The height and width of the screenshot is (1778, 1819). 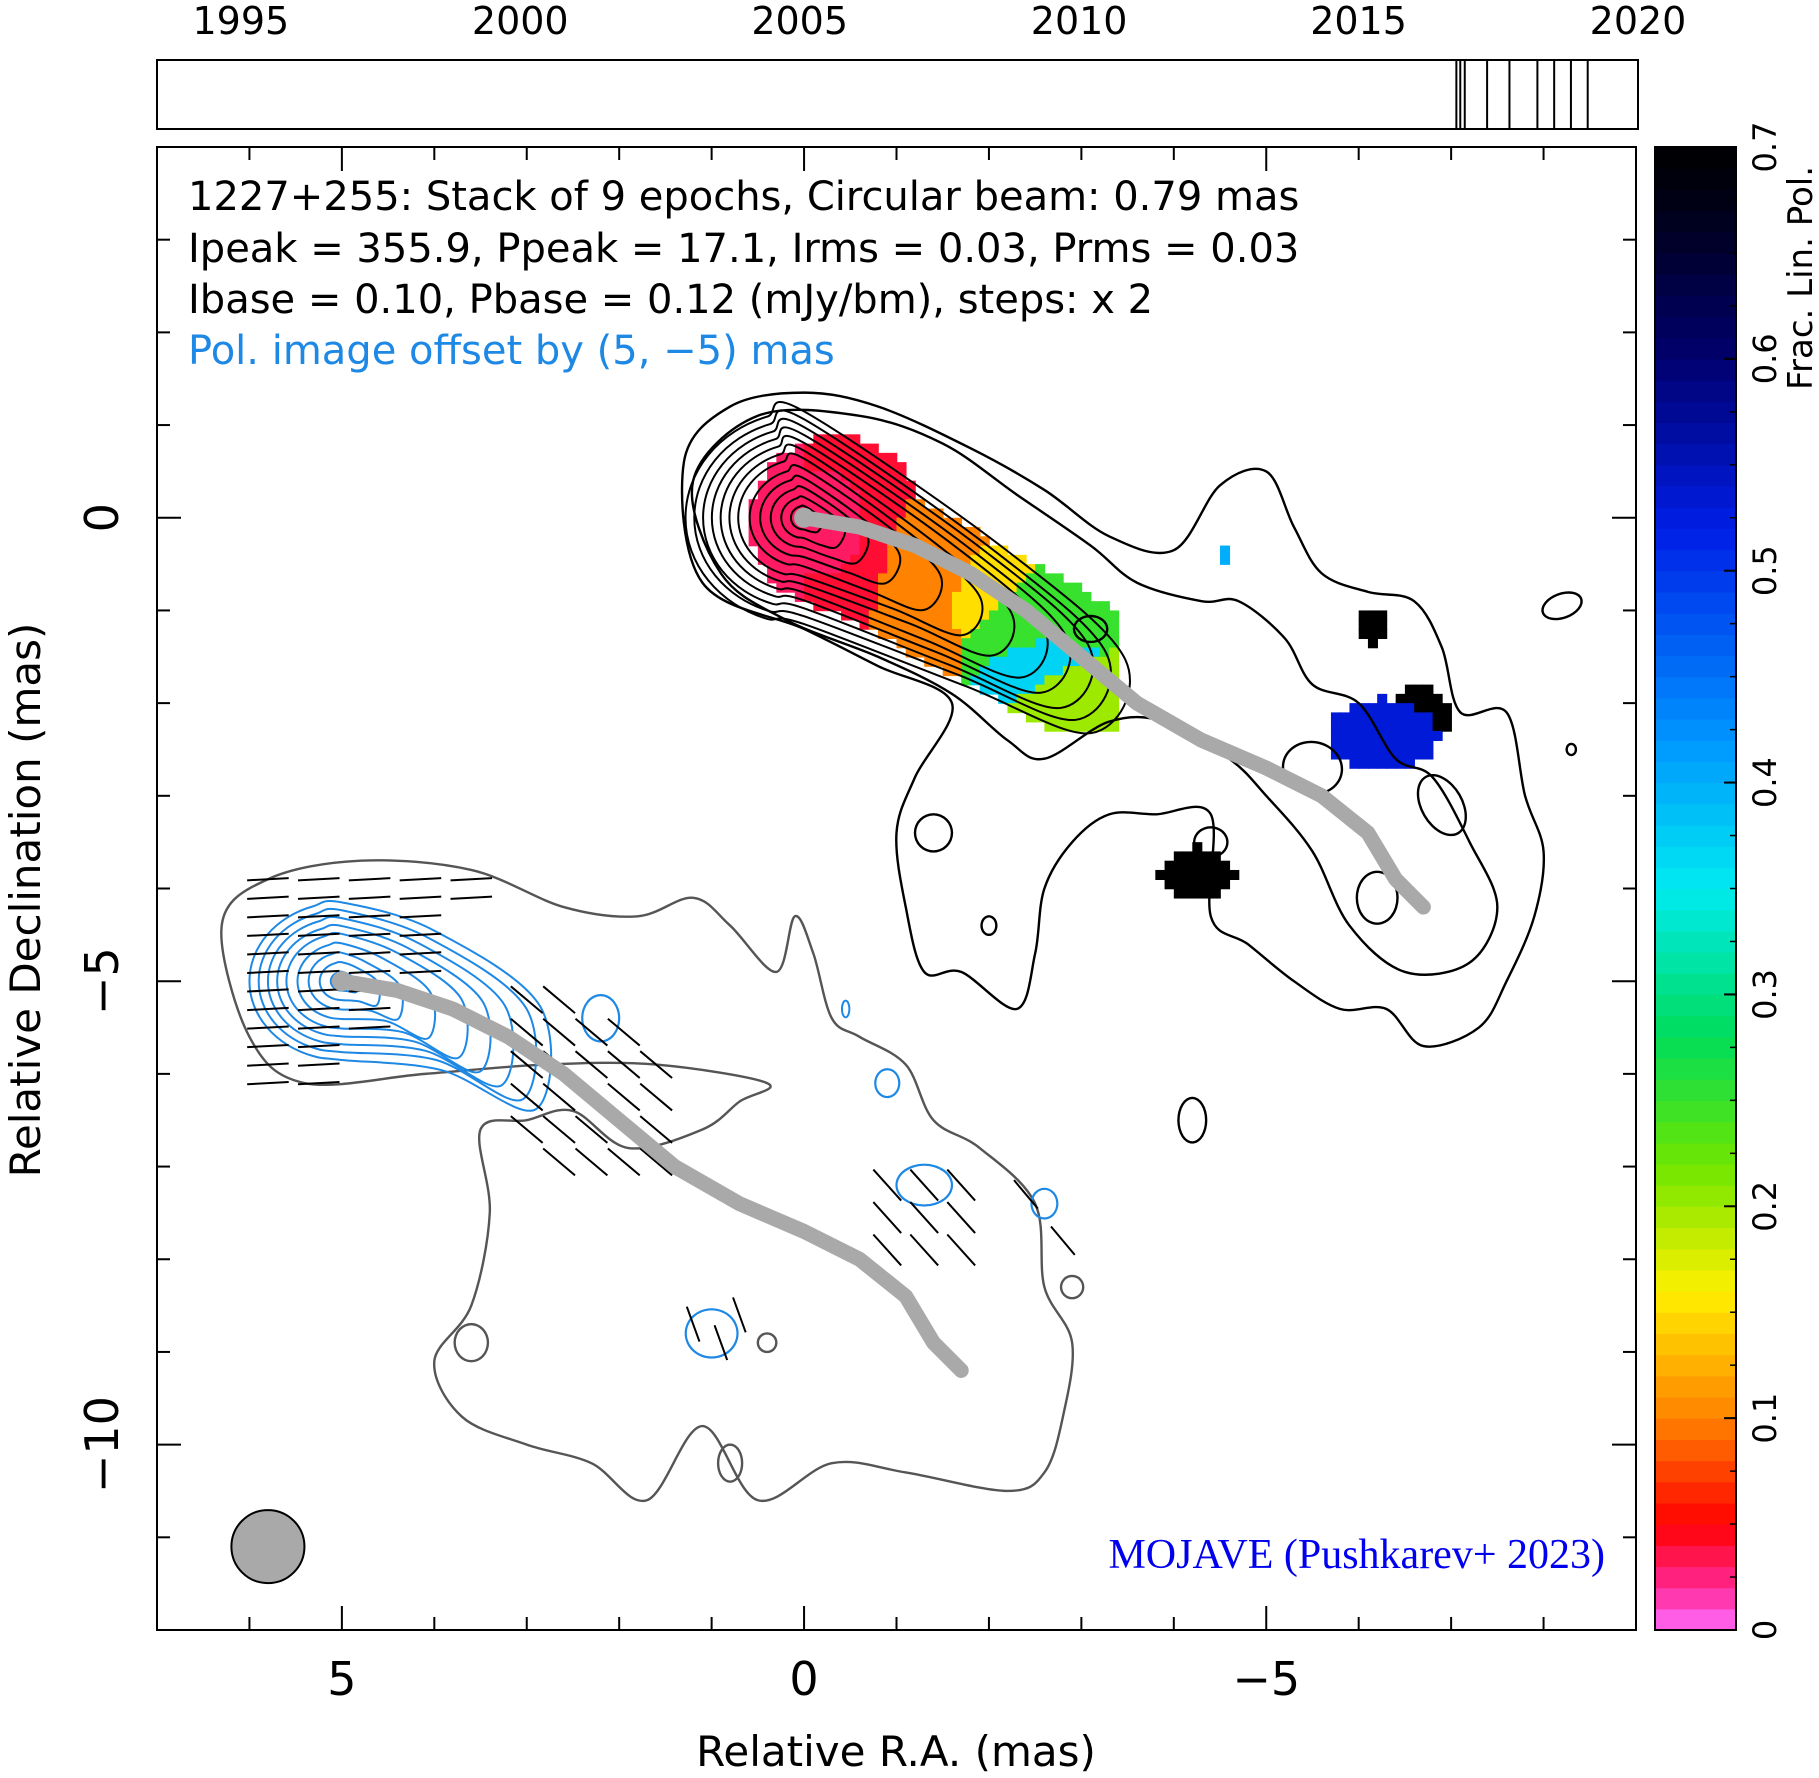 What do you see at coordinates (268, 1547) in the screenshot?
I see `beam-ellipse` at bounding box center [268, 1547].